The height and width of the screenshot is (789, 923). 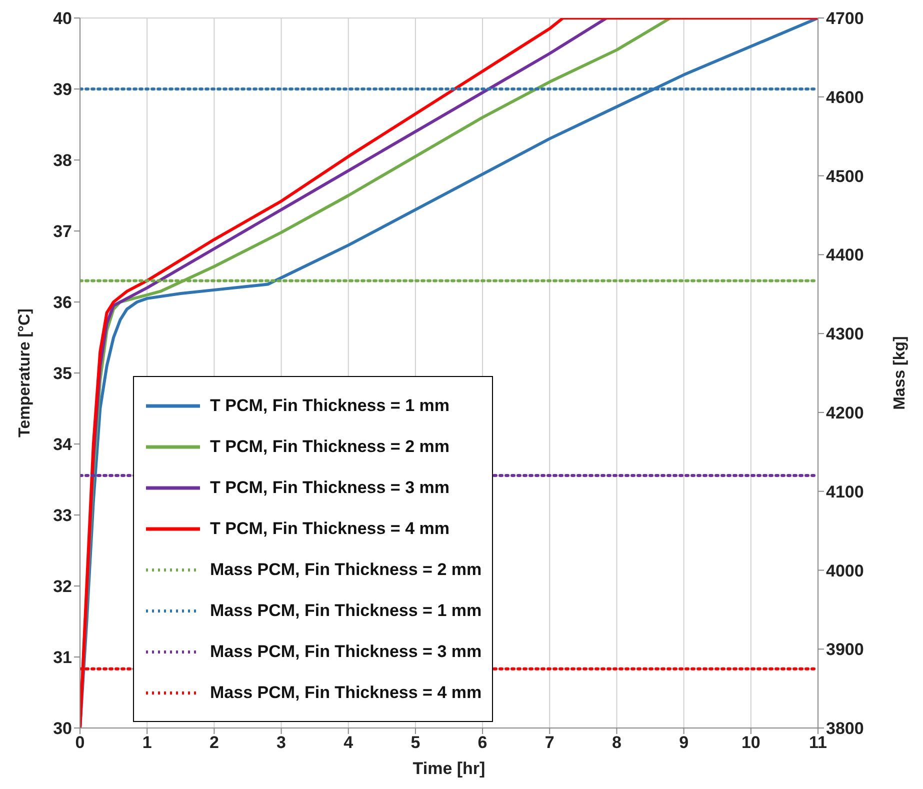 What do you see at coordinates (63, 444) in the screenshot?
I see `y-tick-label: 34` at bounding box center [63, 444].